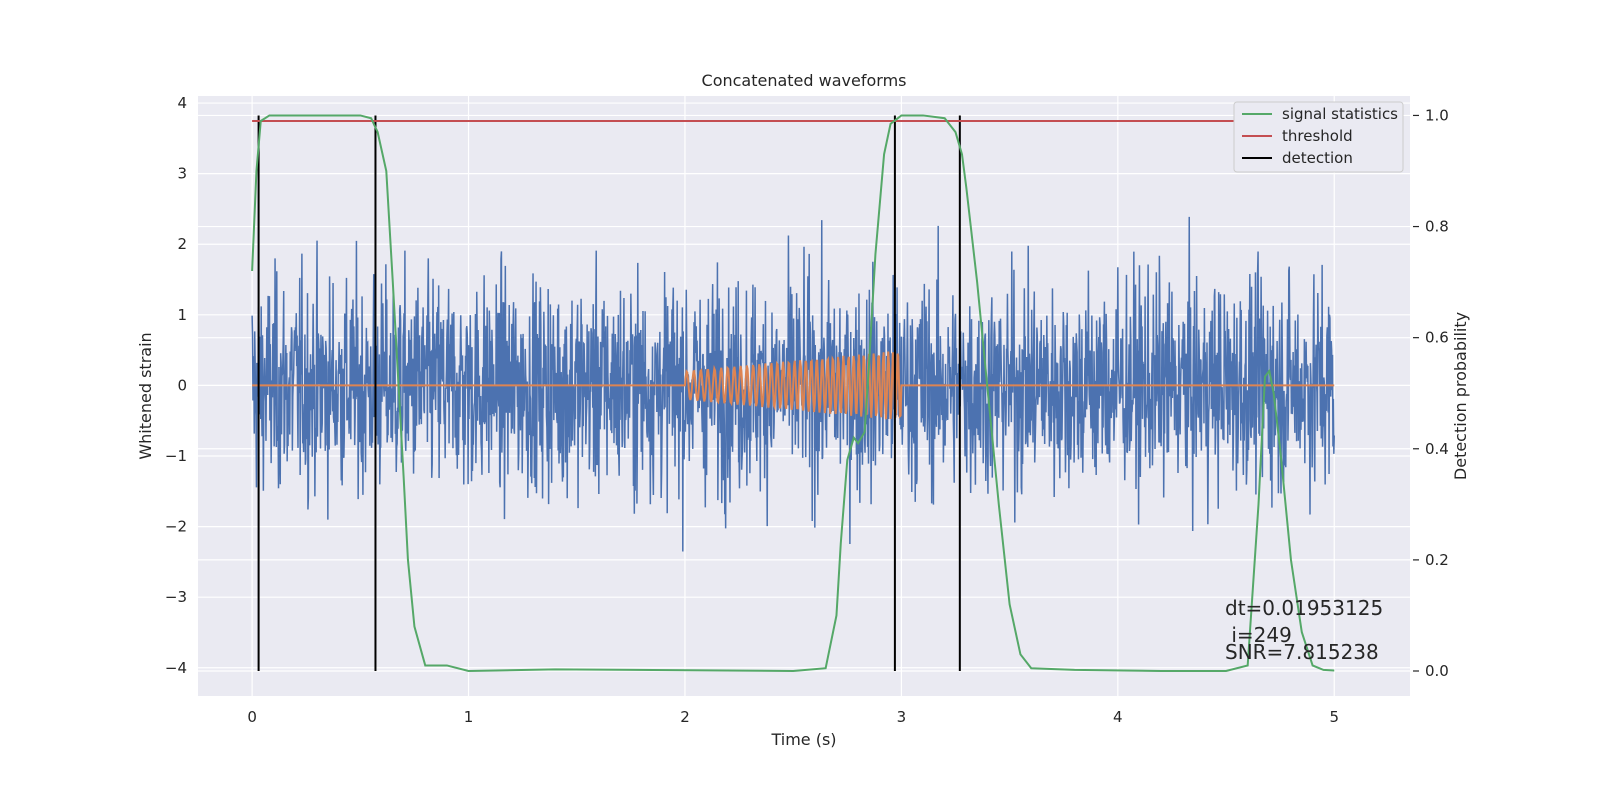  I want to click on x-tick-label: 0, so click(252, 717).